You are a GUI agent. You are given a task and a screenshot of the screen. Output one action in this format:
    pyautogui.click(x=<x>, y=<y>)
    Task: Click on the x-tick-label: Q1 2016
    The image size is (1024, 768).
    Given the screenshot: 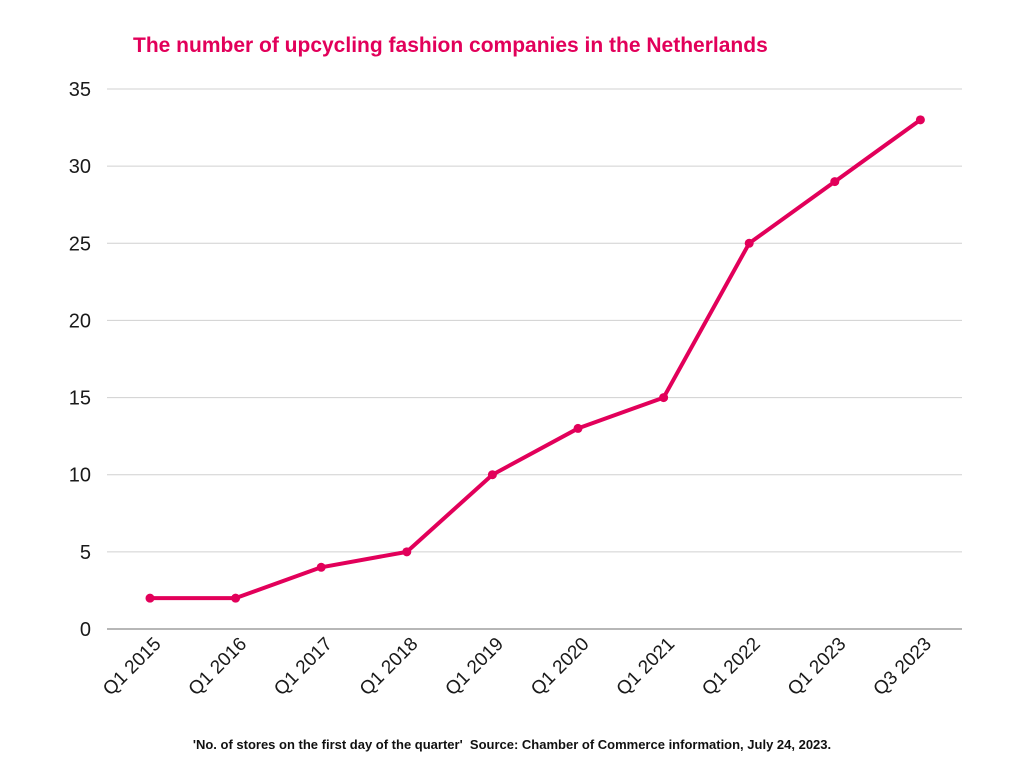 What is the action you would take?
    pyautogui.click(x=218, y=667)
    